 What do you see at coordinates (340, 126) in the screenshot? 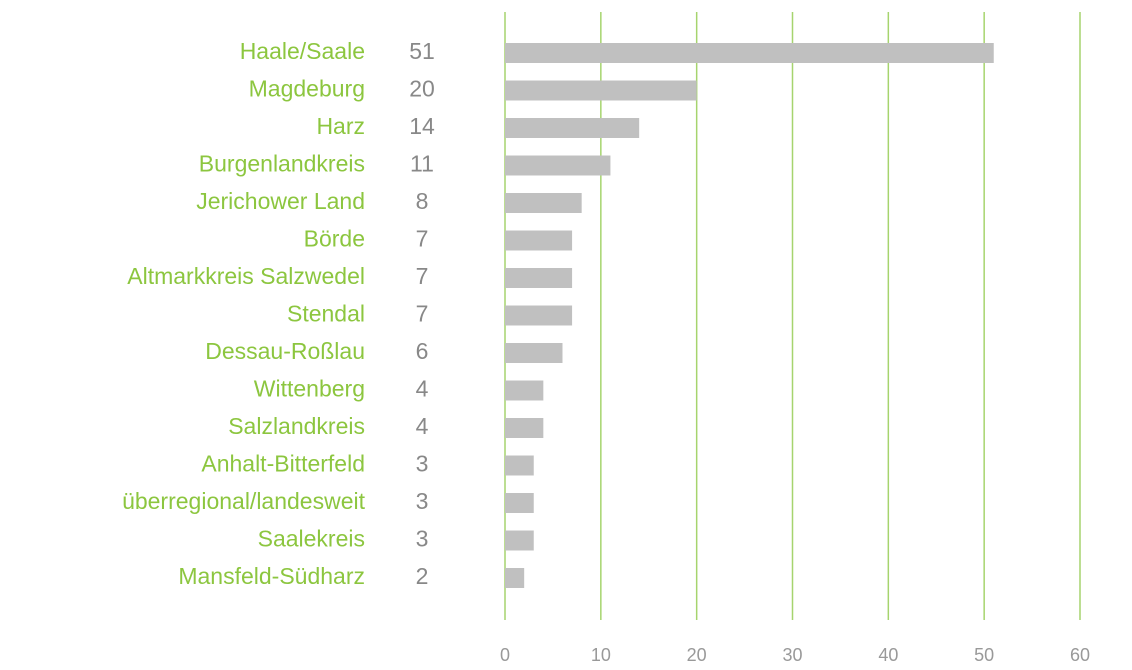
I see `category-label: Harz` at bounding box center [340, 126].